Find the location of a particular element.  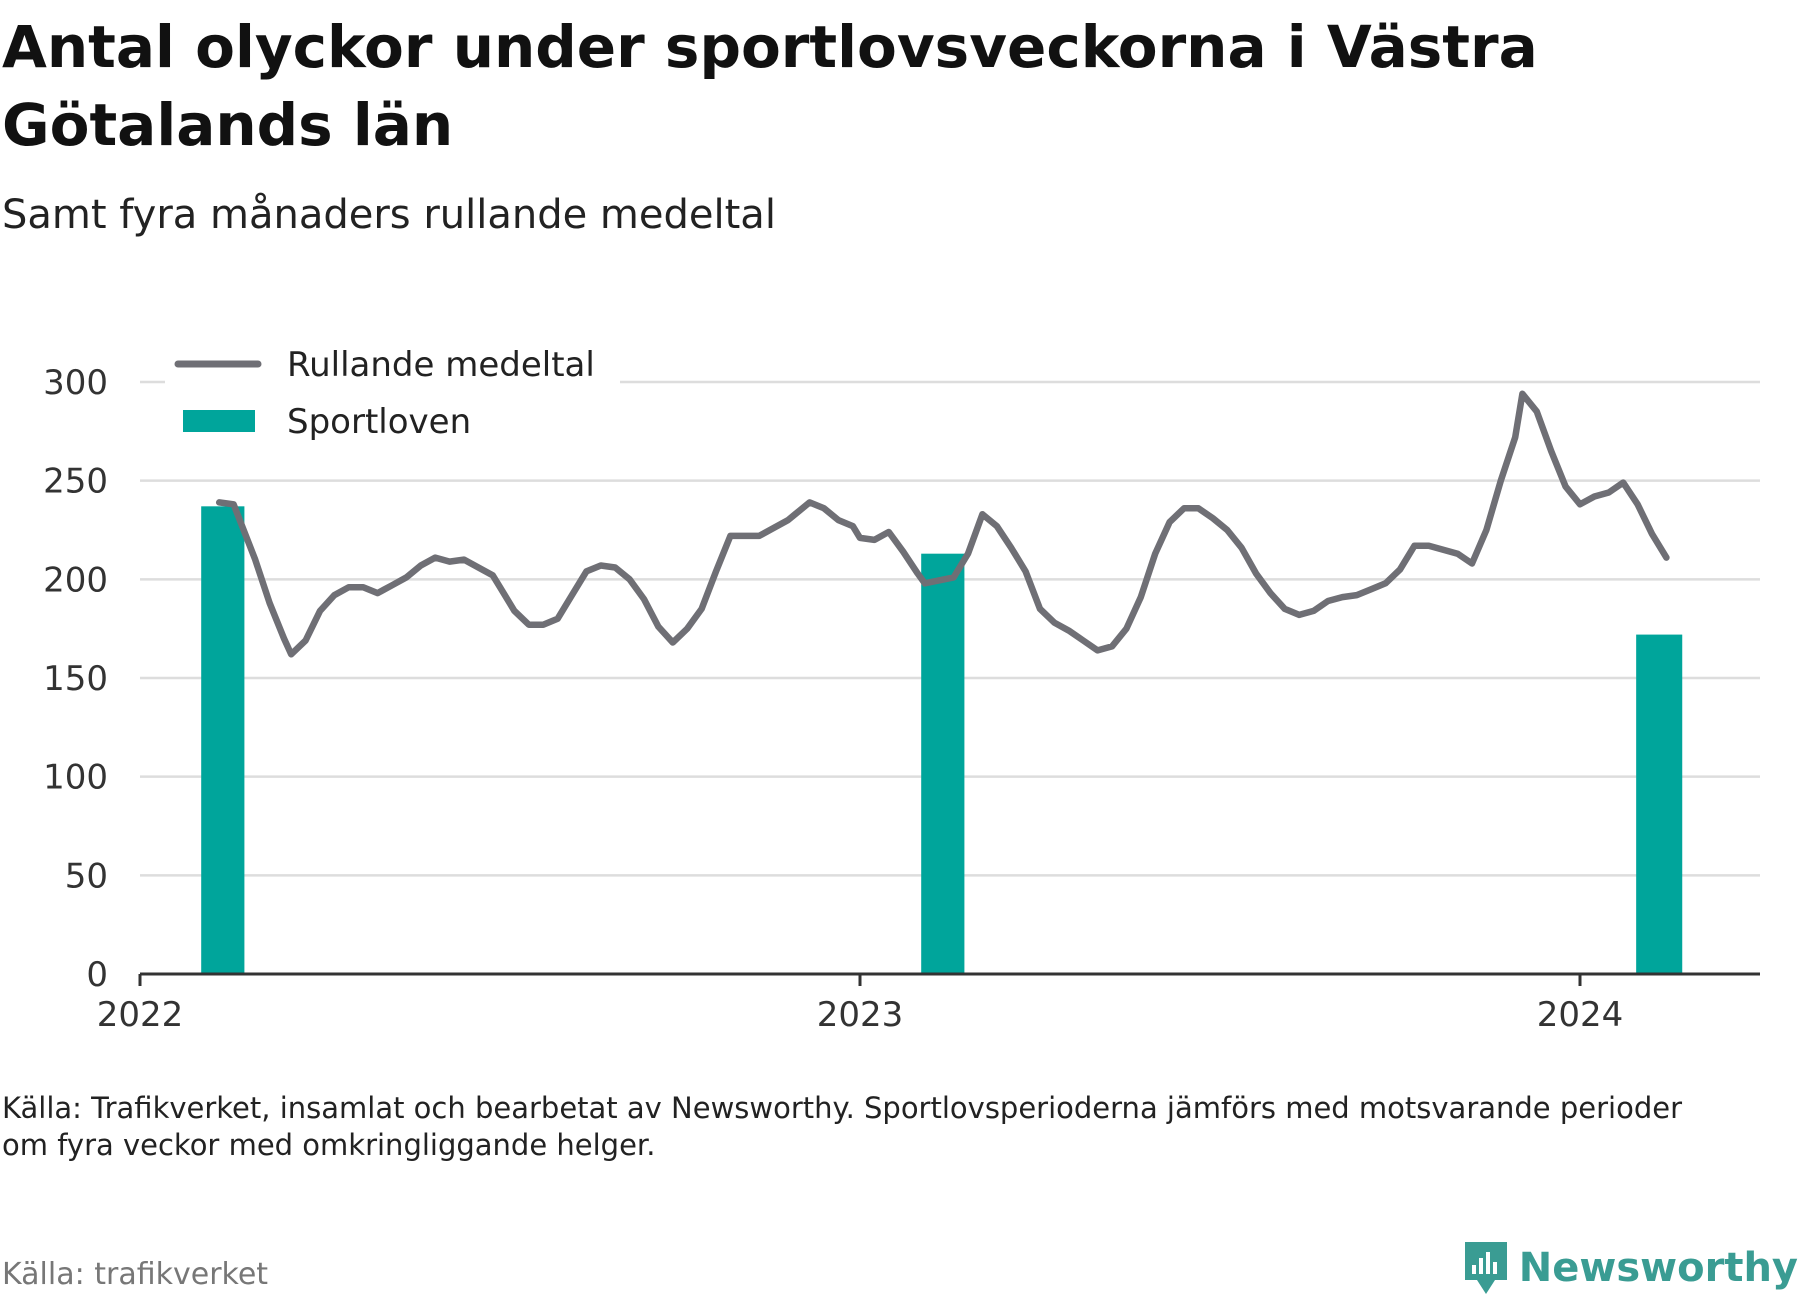

brand-logo: Newsworthy is located at coordinates (1629, 1268).